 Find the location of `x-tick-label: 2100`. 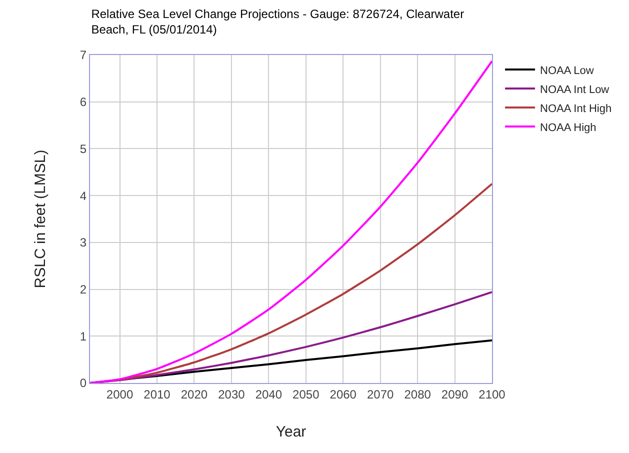

x-tick-label: 2100 is located at coordinates (492, 394).